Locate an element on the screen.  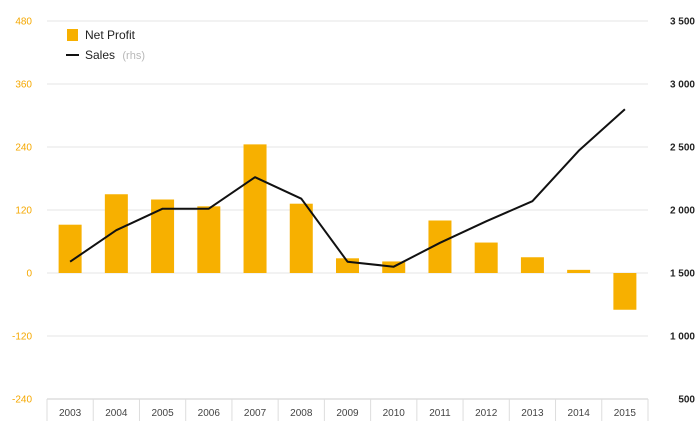
x-axis-tick-label: 2004 is located at coordinates (116, 413).